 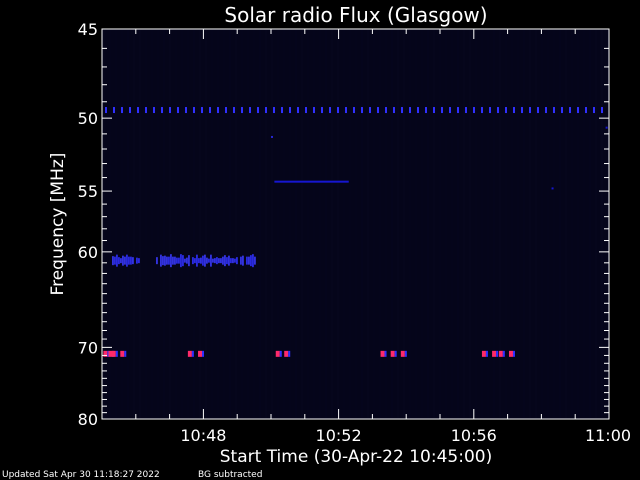 I want to click on y-tick-label: 70, so click(x=88, y=347).